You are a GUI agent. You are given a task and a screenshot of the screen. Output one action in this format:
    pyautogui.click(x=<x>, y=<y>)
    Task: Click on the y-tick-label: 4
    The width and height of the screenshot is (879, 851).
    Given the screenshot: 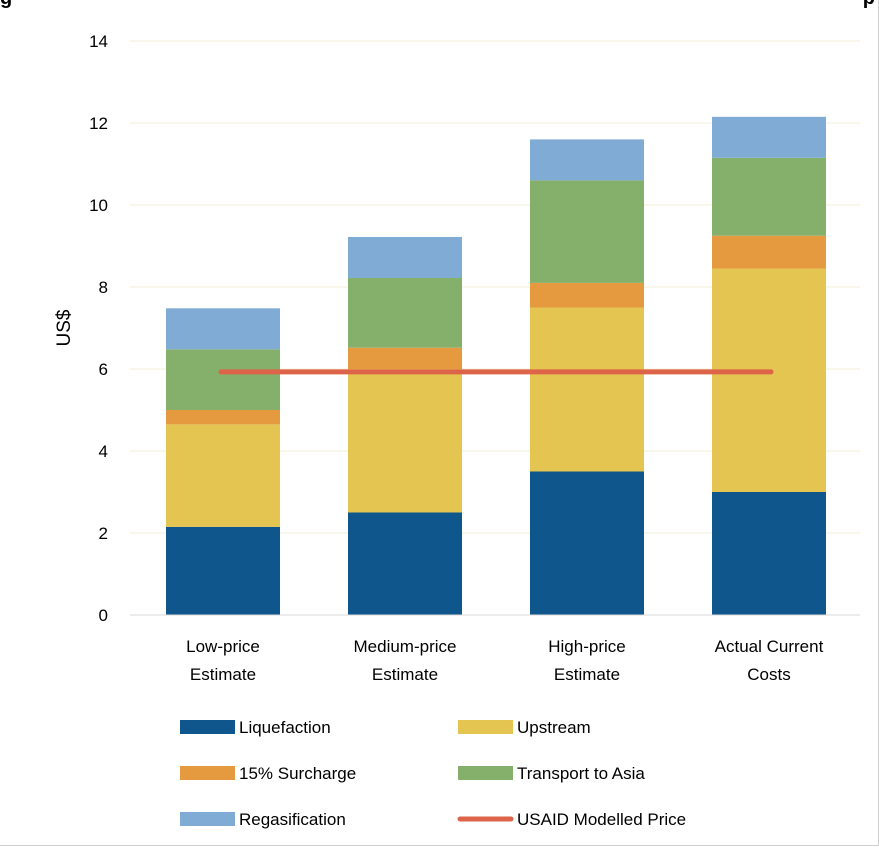 What is the action you would take?
    pyautogui.click(x=103, y=451)
    